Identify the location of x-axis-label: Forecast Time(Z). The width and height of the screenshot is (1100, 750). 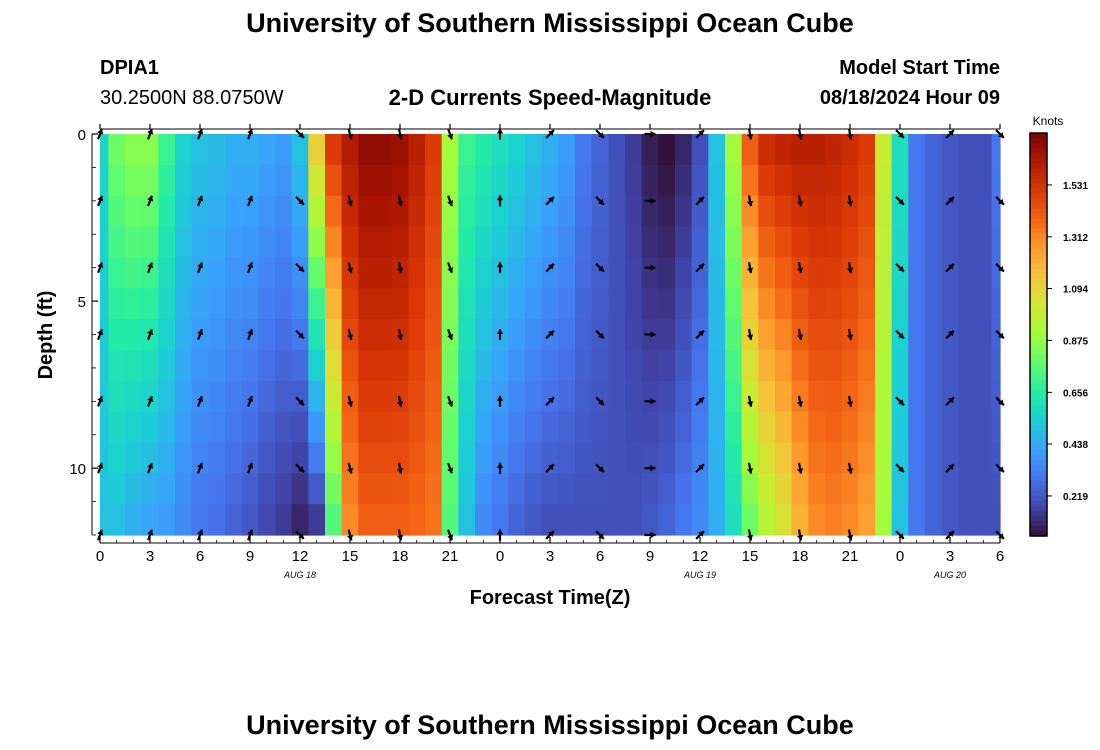
(550, 598).